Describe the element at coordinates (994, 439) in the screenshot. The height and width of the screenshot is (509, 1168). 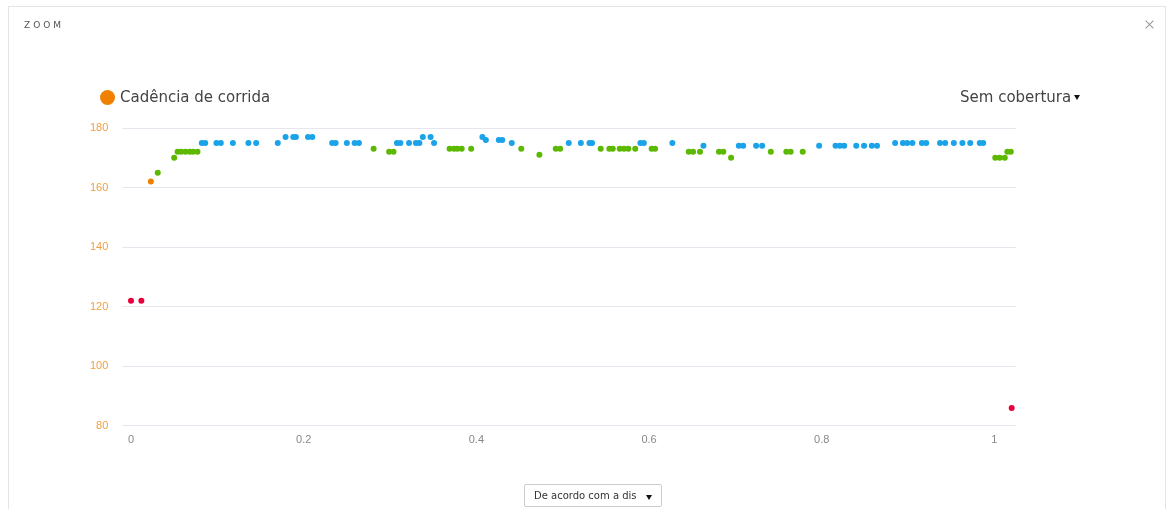
I see `x-tick-label: 1` at that location.